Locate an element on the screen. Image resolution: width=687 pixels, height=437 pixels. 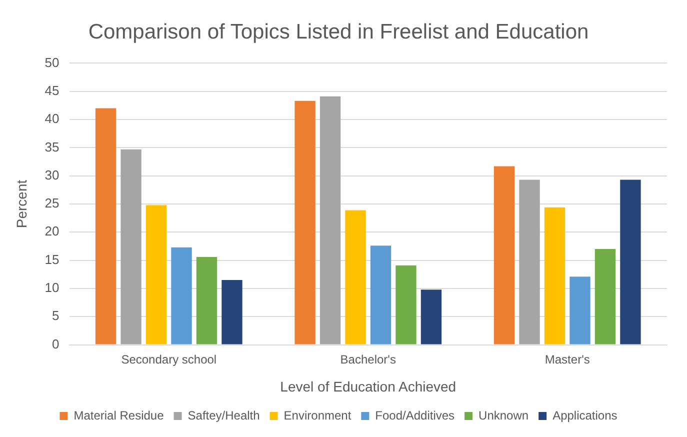
y-tick-label: 0 is located at coordinates (56, 344).